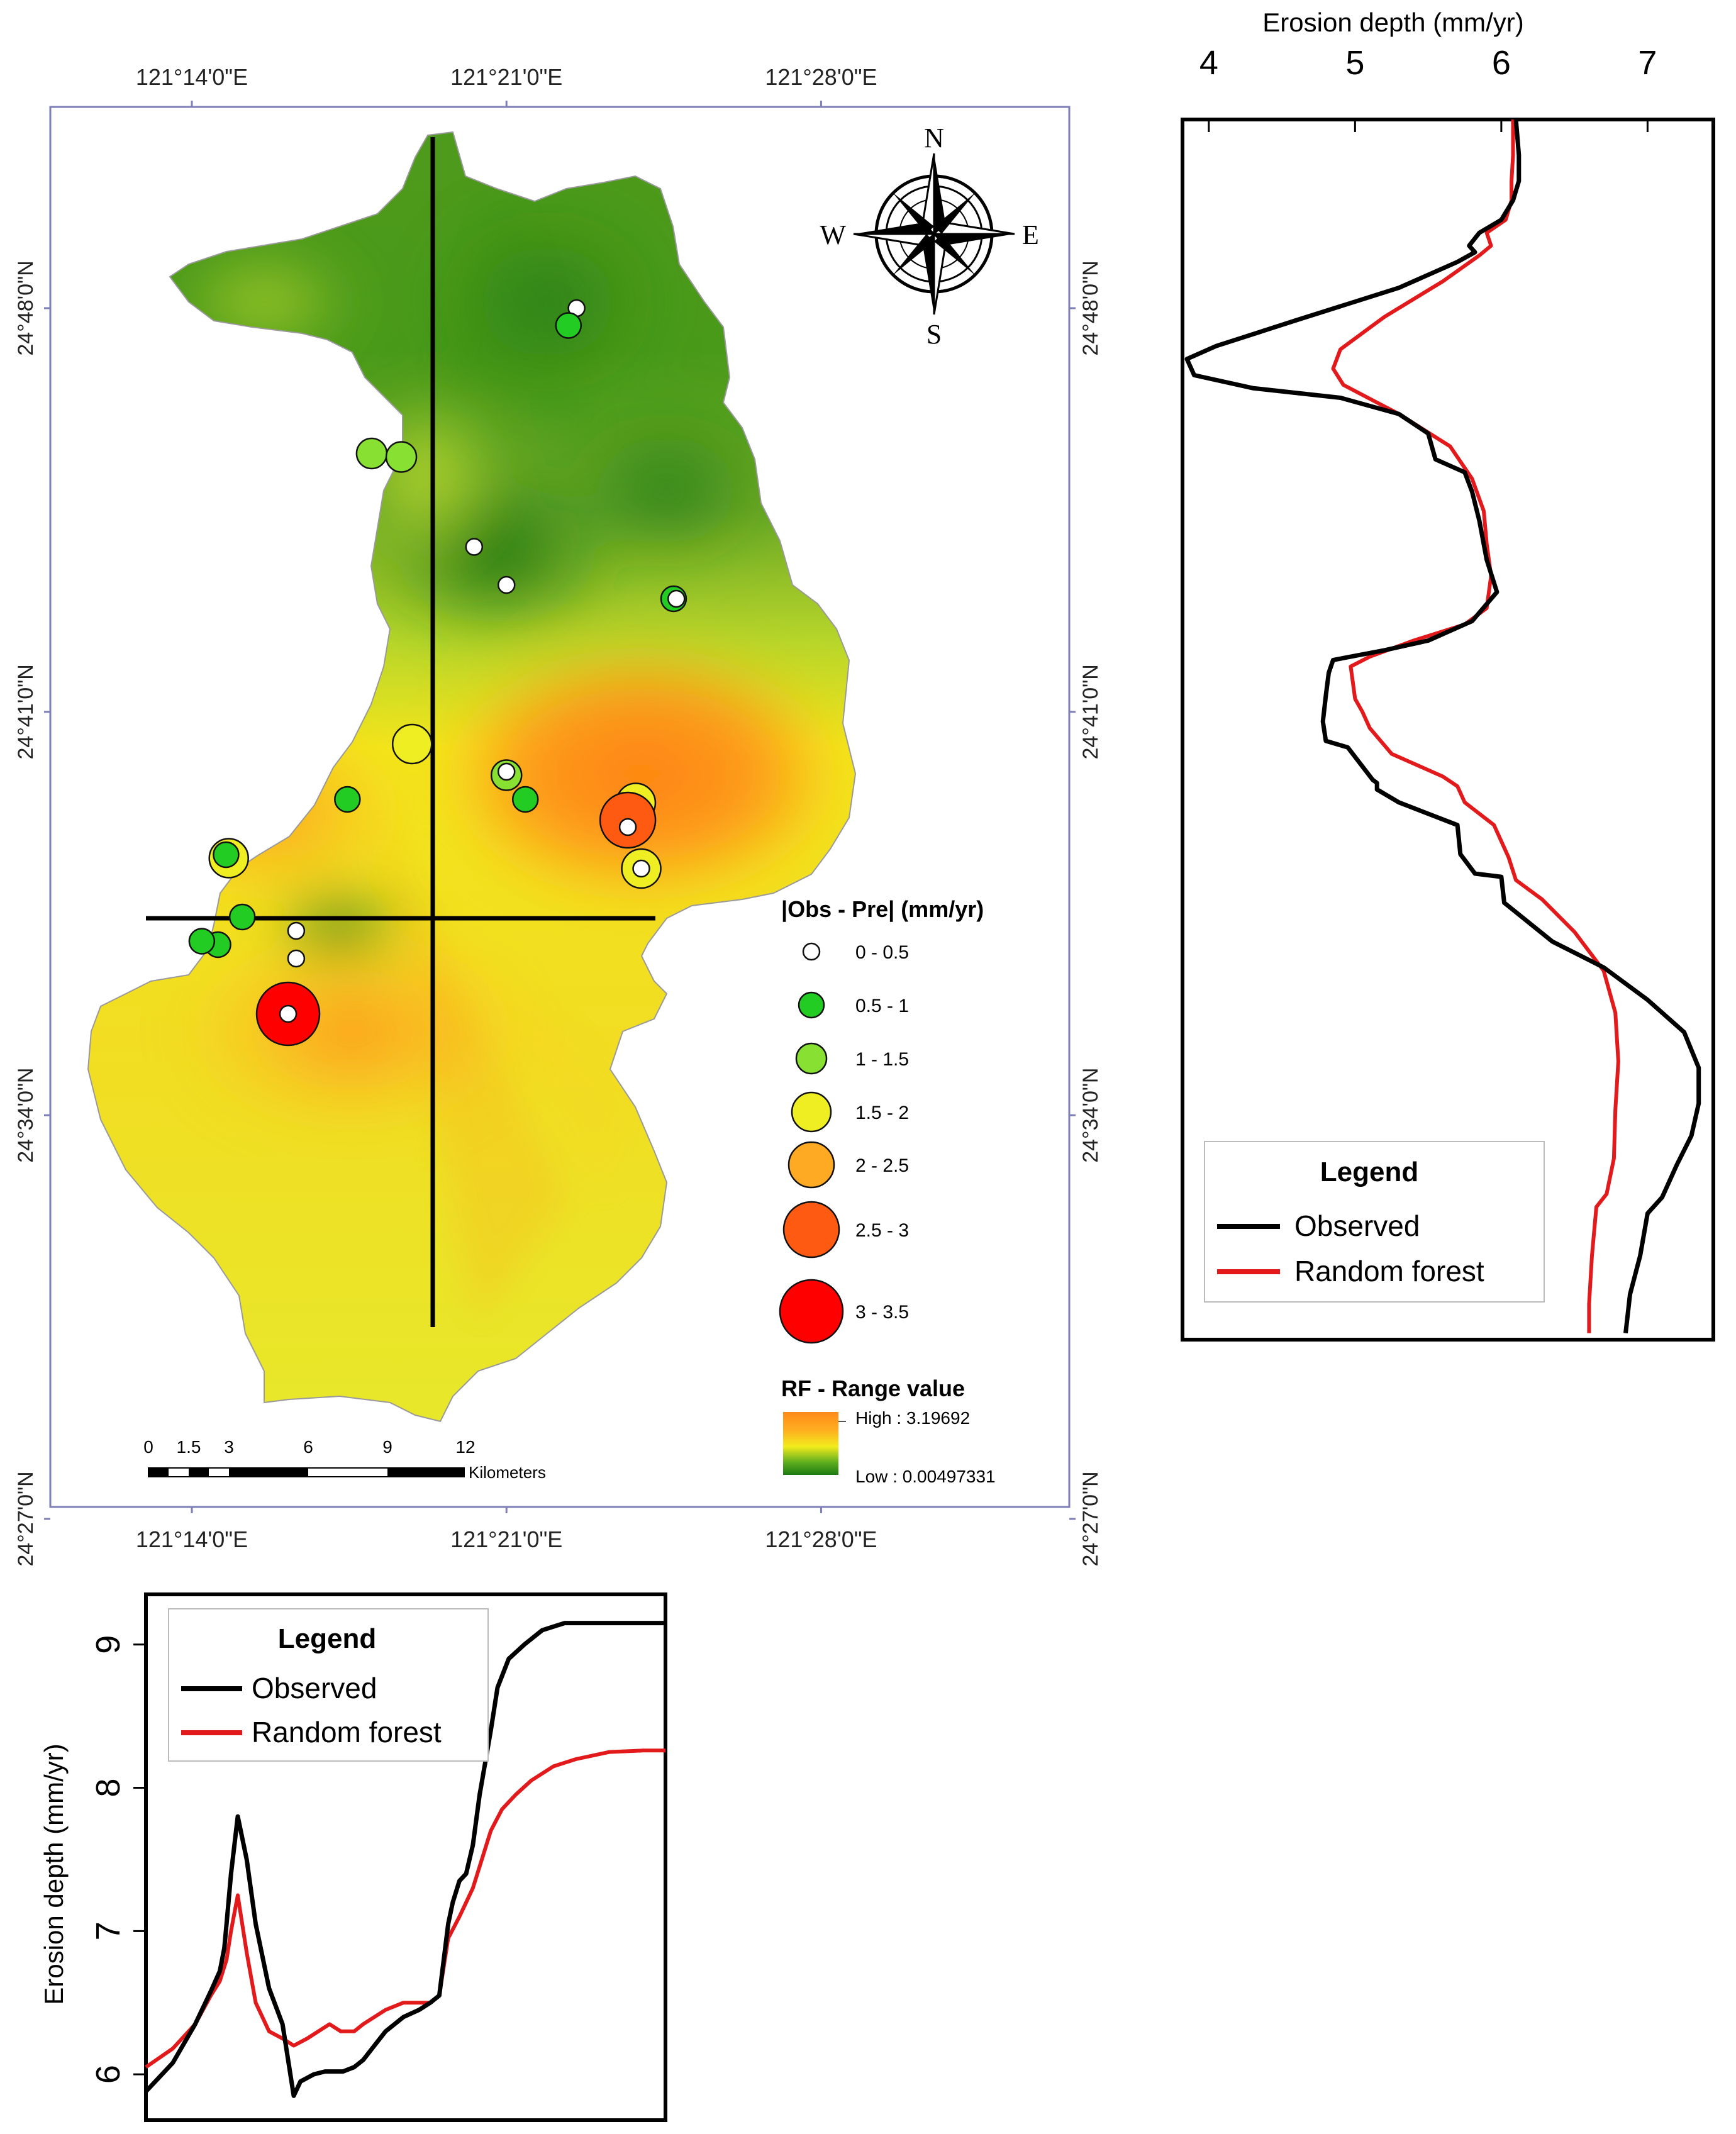 This screenshot has width=1736, height=2134. What do you see at coordinates (934, 138) in the screenshot?
I see `compass-n-label: N` at bounding box center [934, 138].